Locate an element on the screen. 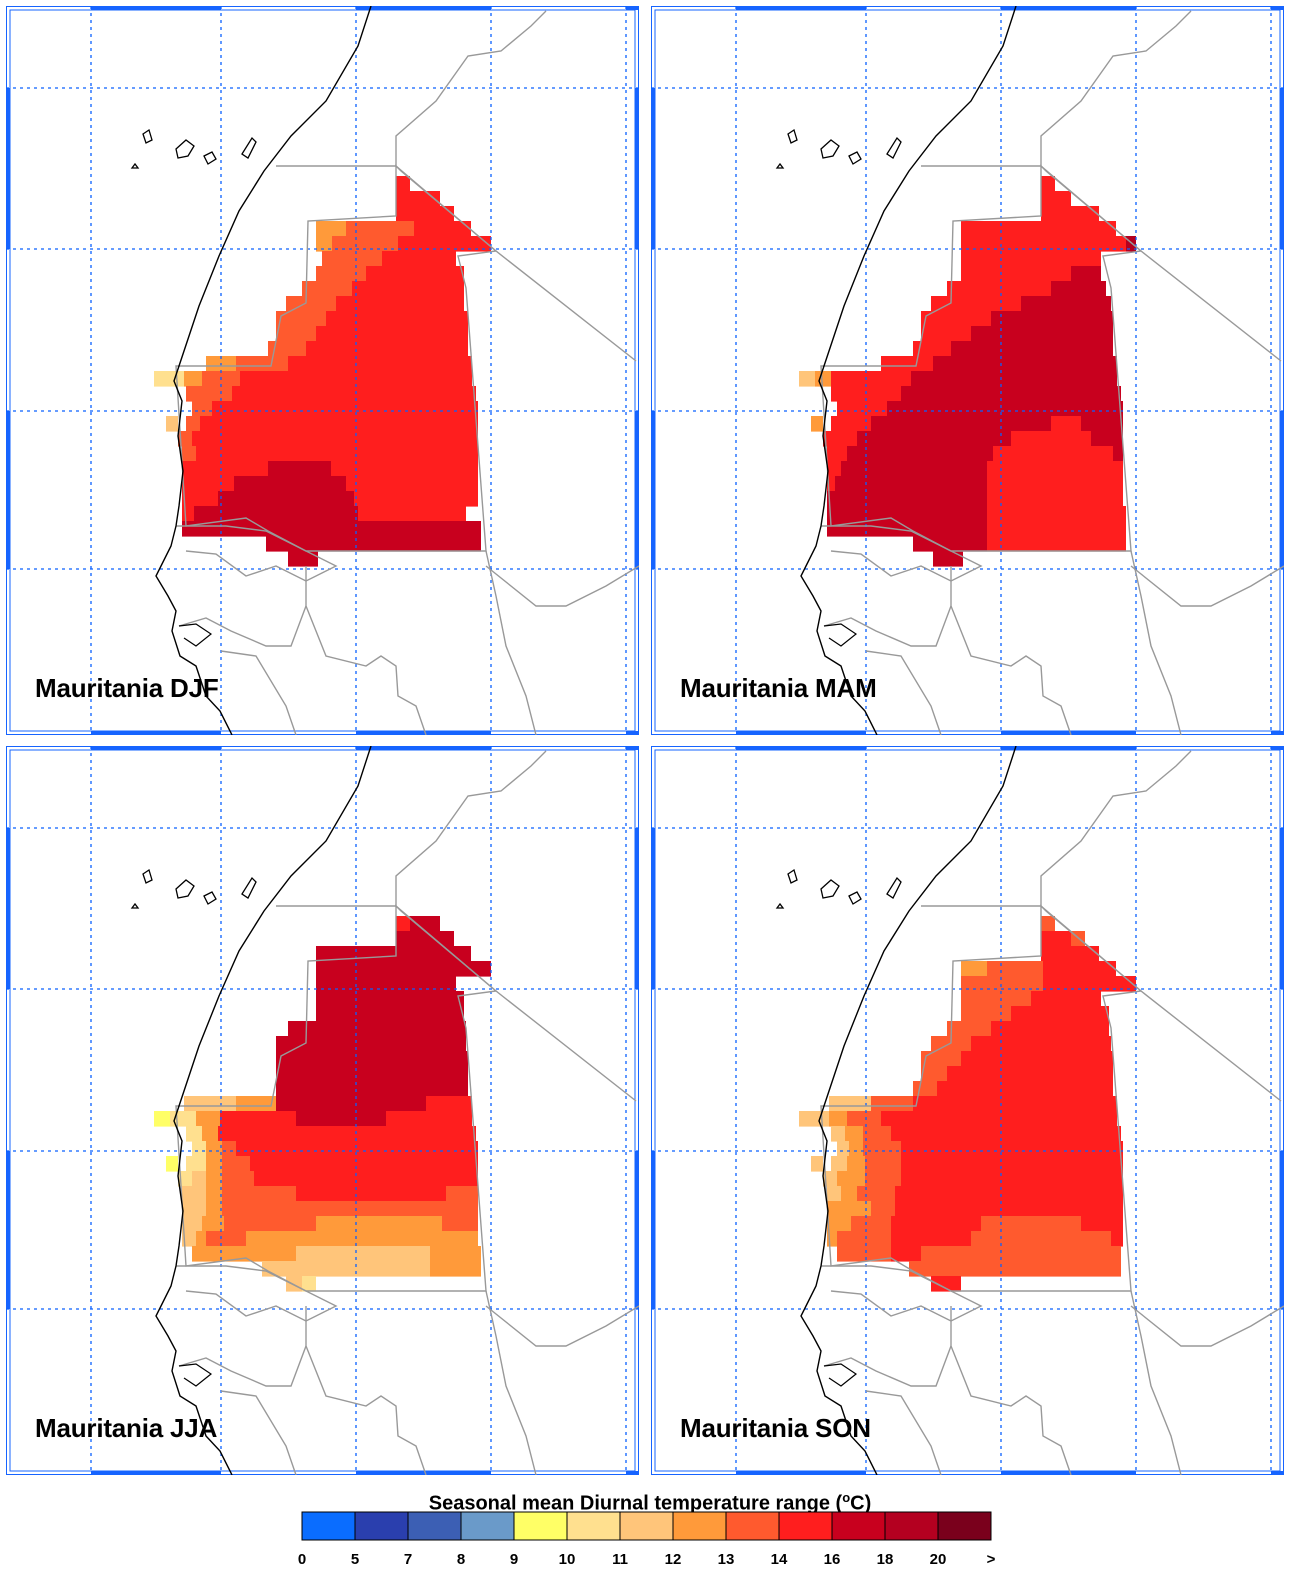 Image resolution: width=1300 pixels, height=1580 pixels. colorbar-tick-label: 12 is located at coordinates (673, 1559).